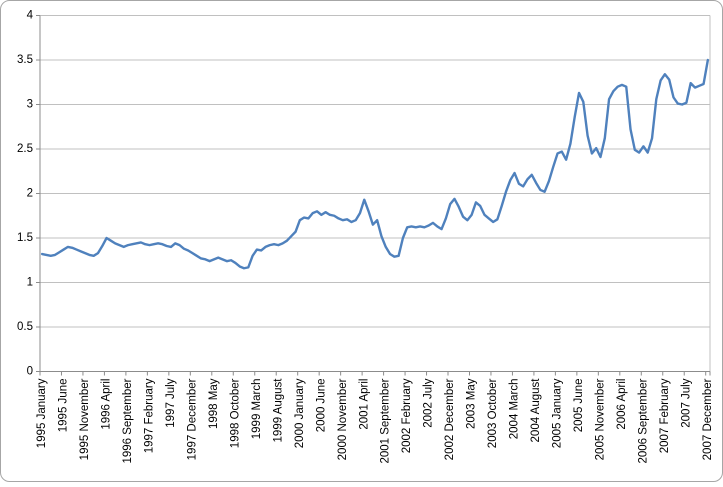 The width and height of the screenshot is (723, 487). Describe the element at coordinates (30, 16) in the screenshot. I see `y-tick-label: 4` at that location.